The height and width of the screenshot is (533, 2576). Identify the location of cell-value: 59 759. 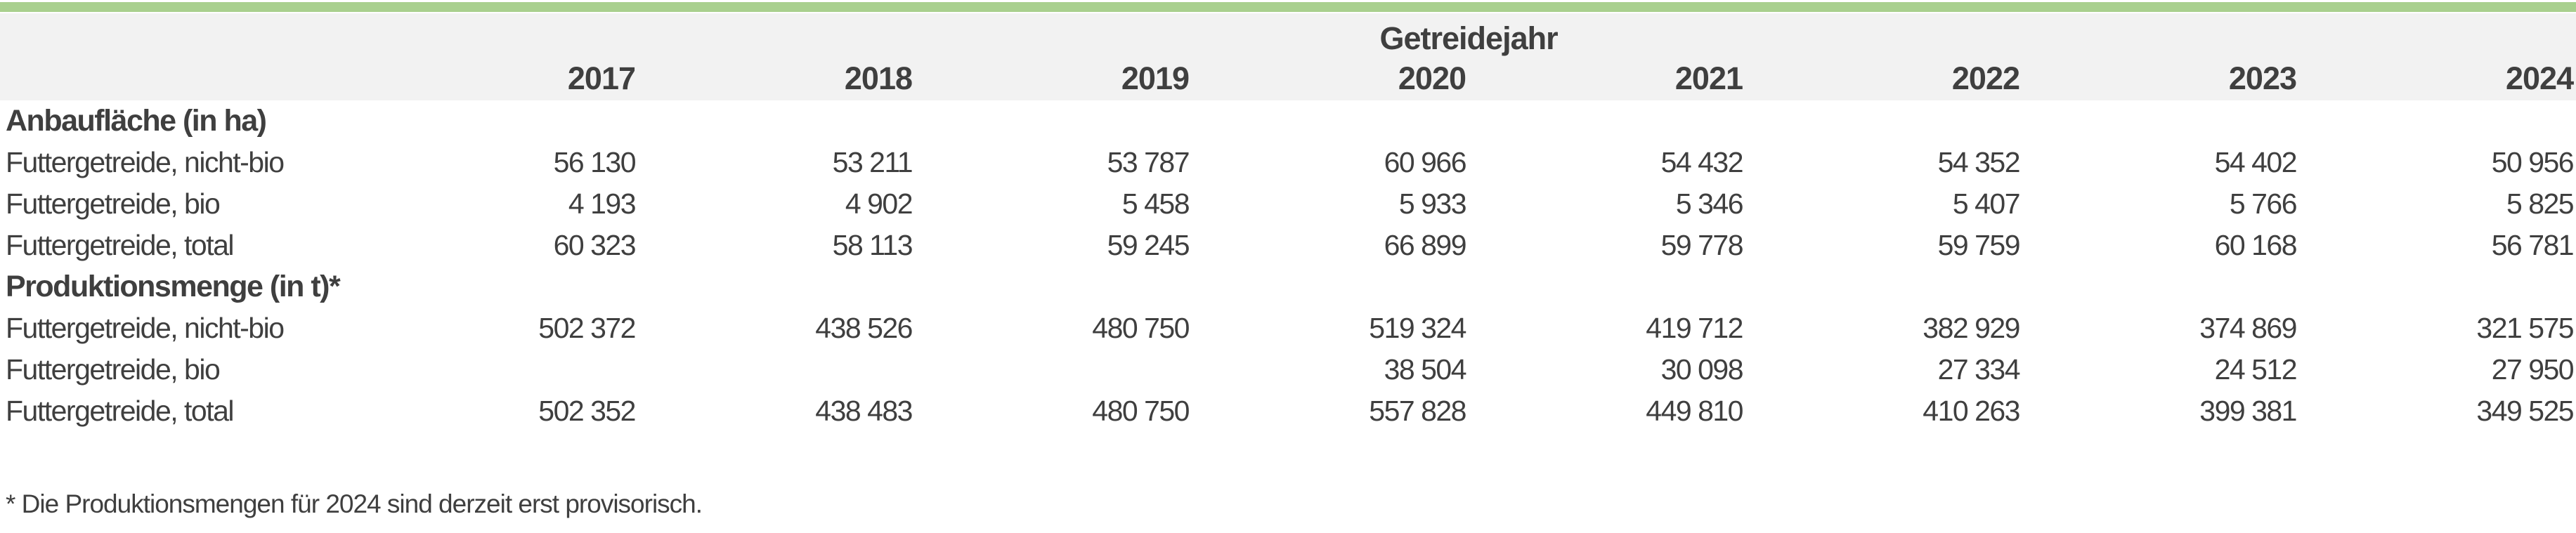
(1979, 245).